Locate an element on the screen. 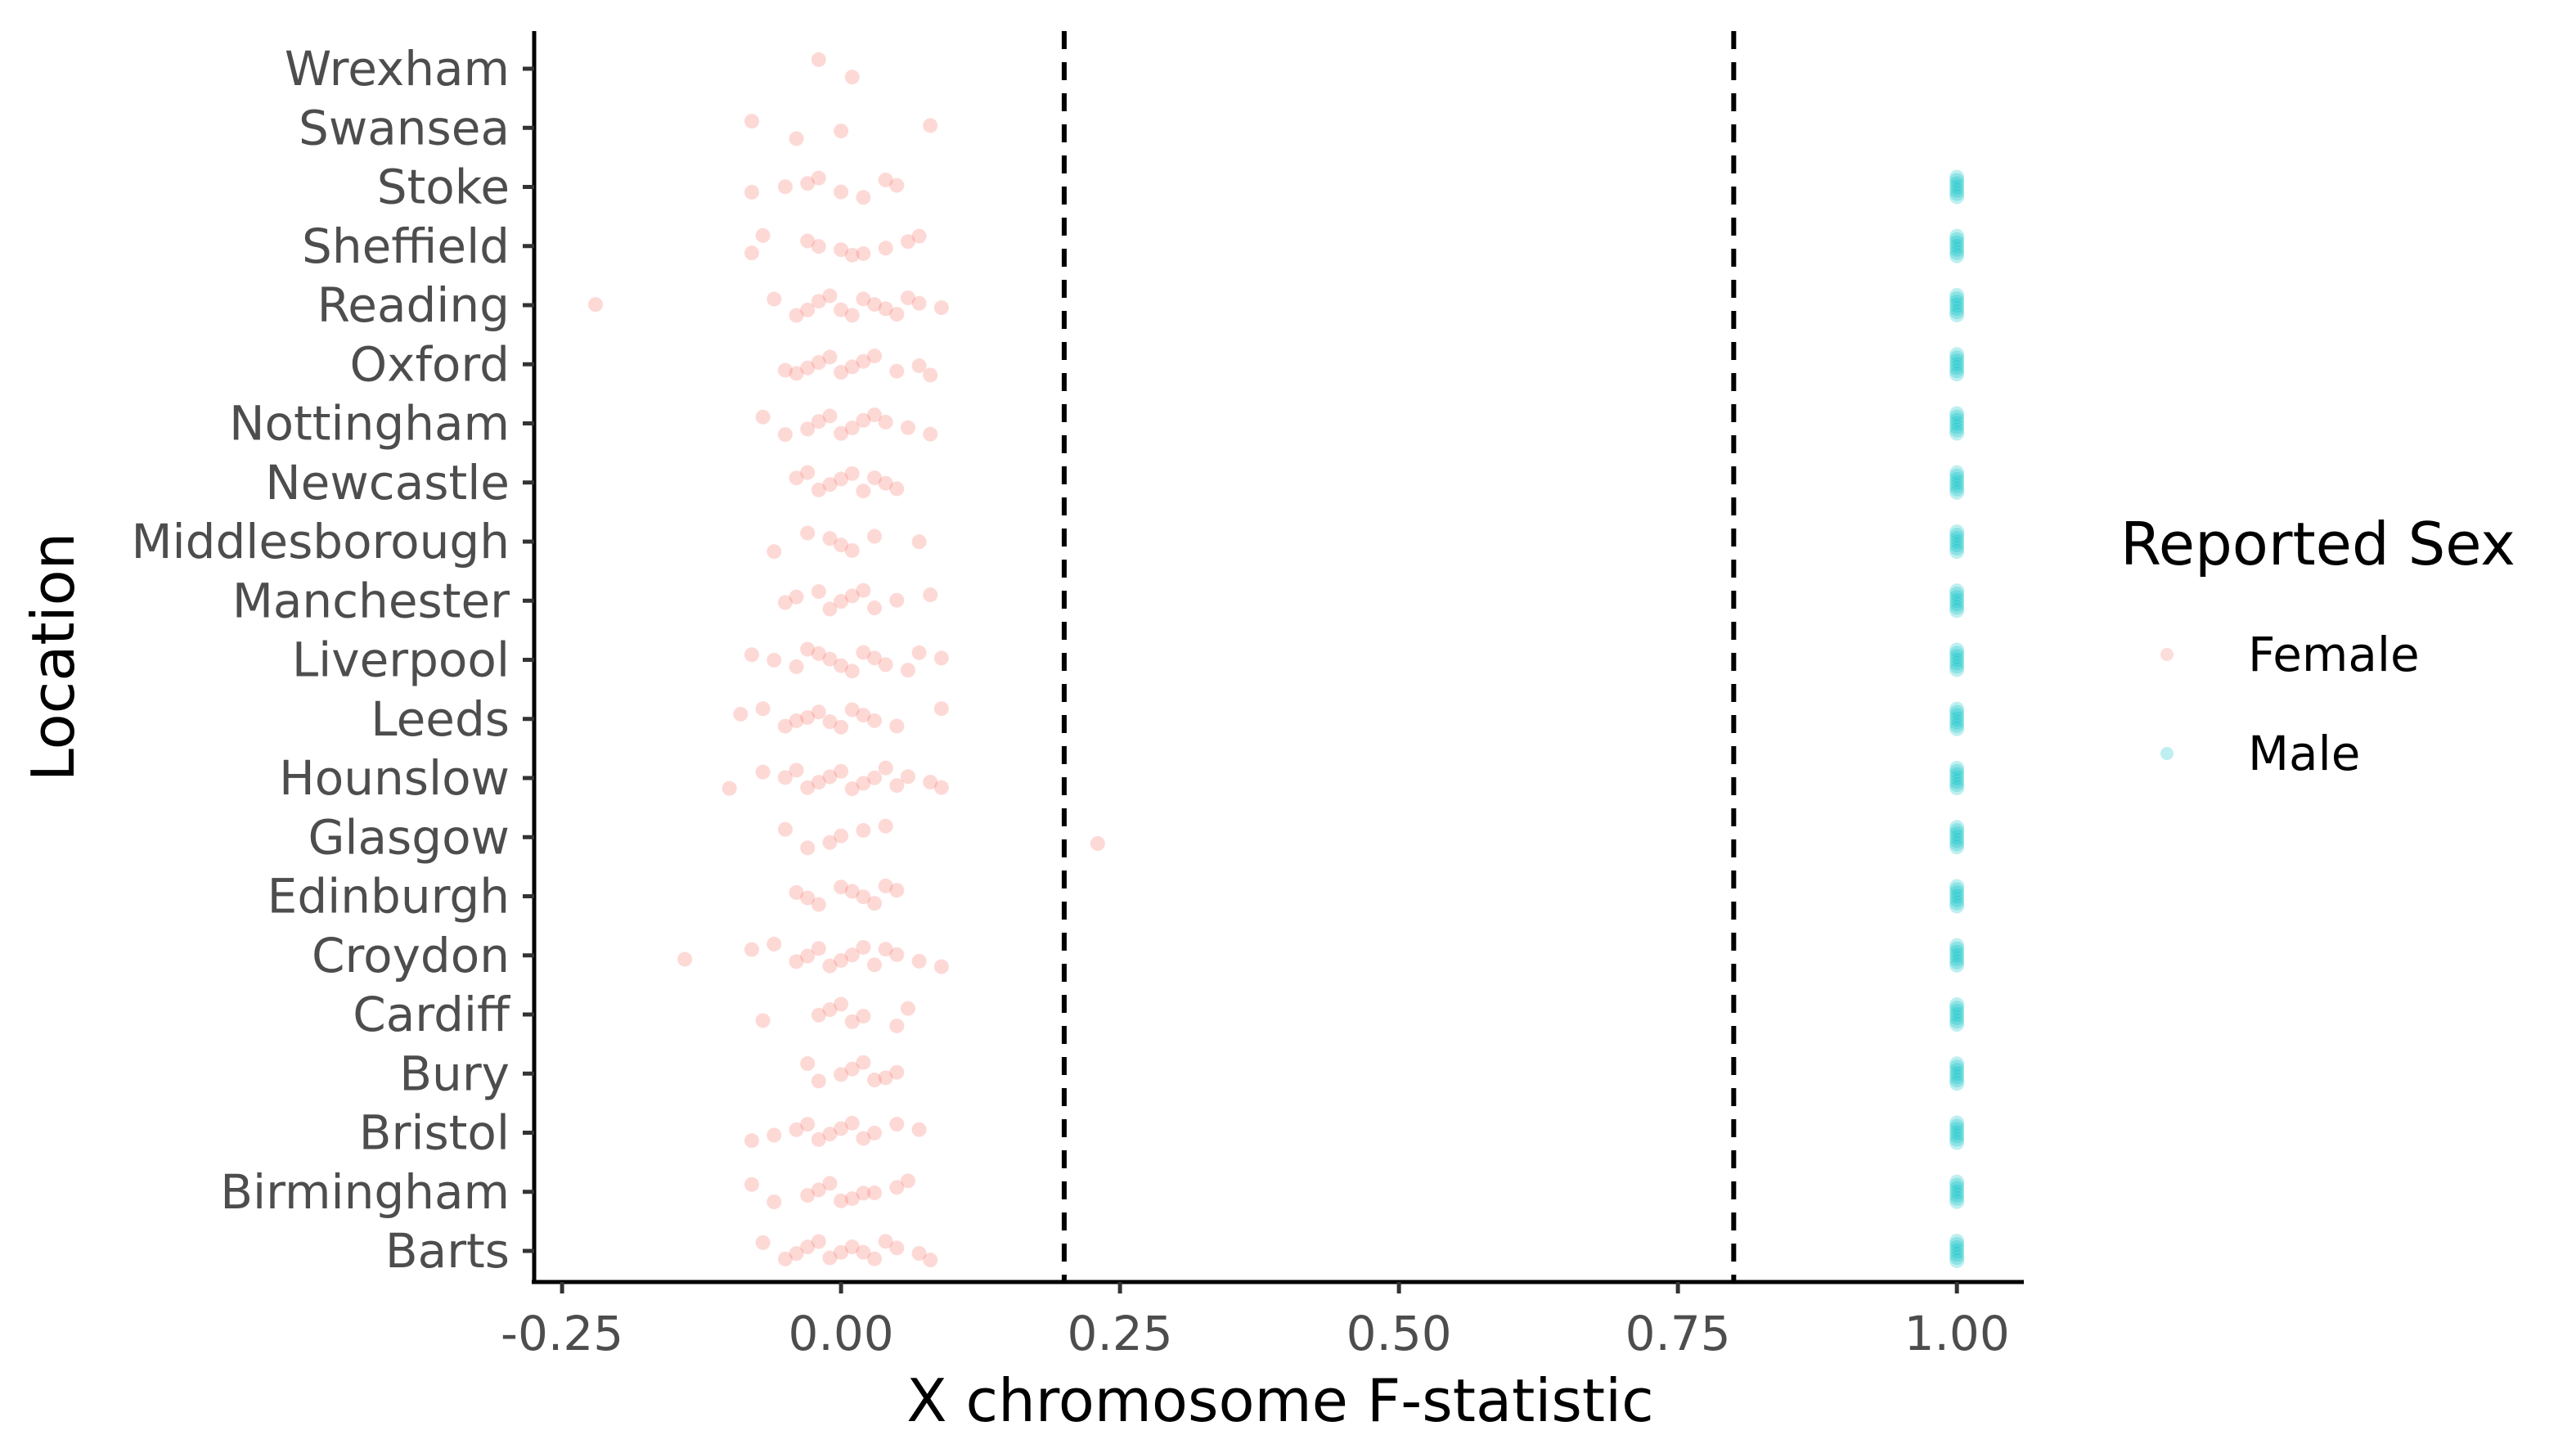 This screenshot has width=2576, height=1453. legend-label-male: Male is located at coordinates (2304, 753).